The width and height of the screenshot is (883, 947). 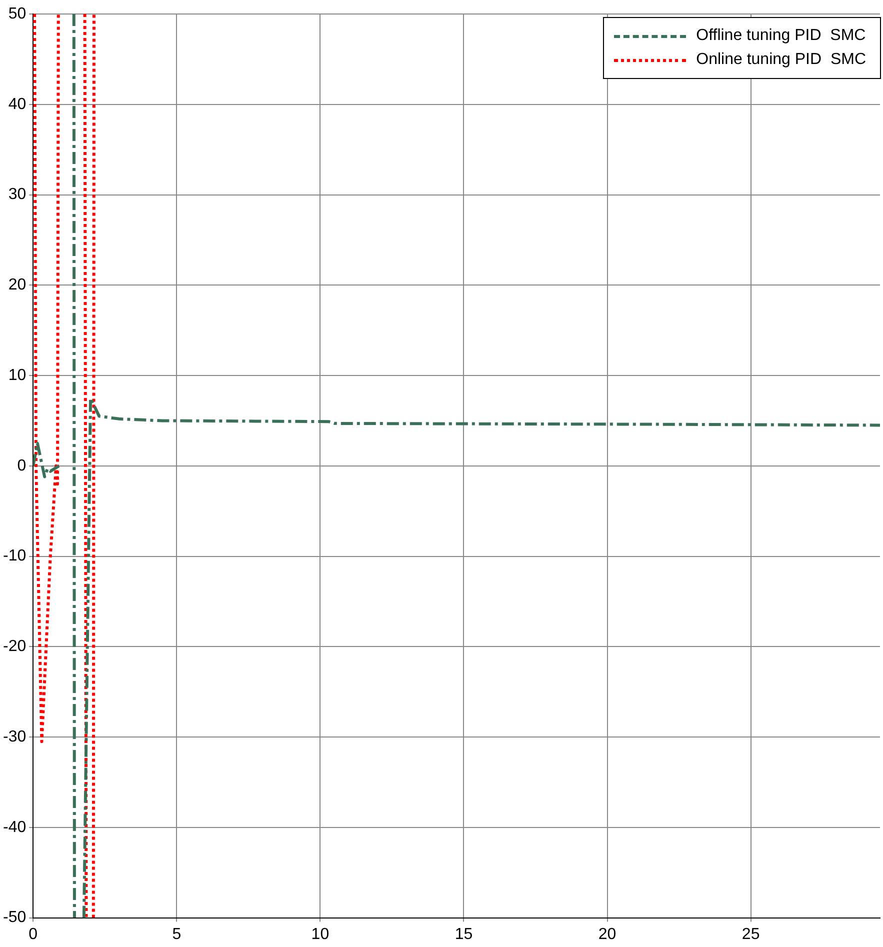 What do you see at coordinates (14, 647) in the screenshot?
I see `y-tick-label: -20` at bounding box center [14, 647].